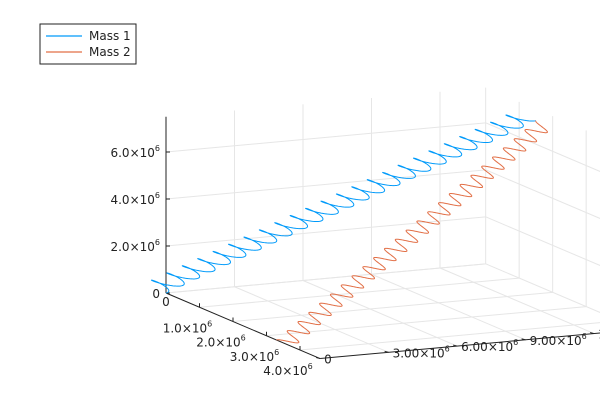 Image resolution: width=600 pixels, height=400 pixels. I want to click on x-tick-label-3: 3.0×10⁶, so click(255, 356).